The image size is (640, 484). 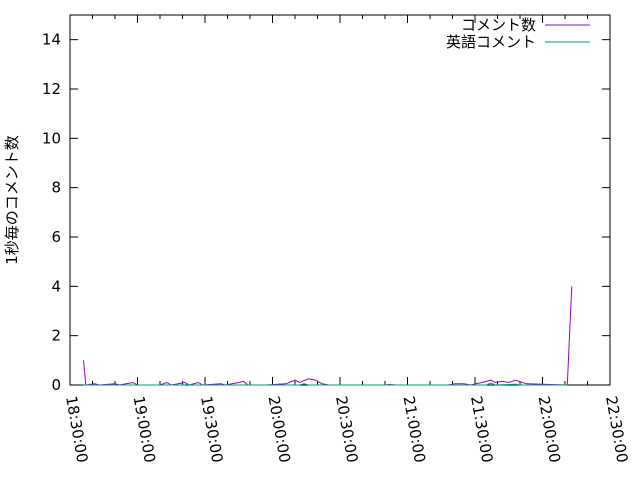 What do you see at coordinates (56, 336) in the screenshot?
I see `y-tick-label: 2` at bounding box center [56, 336].